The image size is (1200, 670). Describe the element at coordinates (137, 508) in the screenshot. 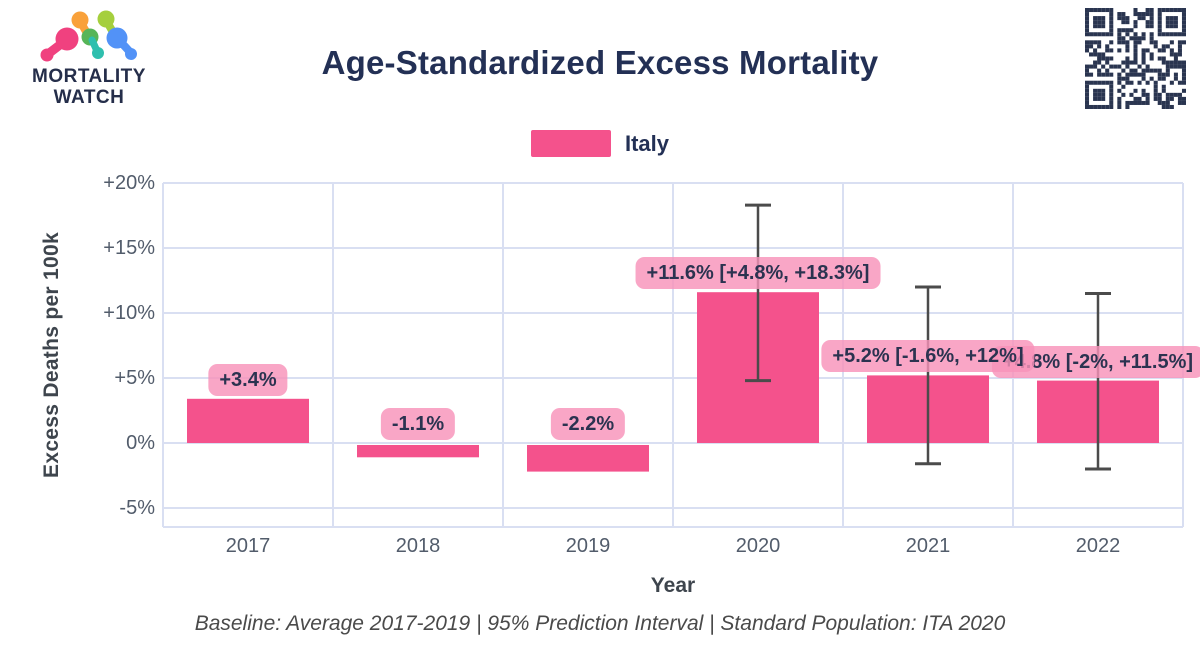

I see `y-tick-label: -5%` at that location.